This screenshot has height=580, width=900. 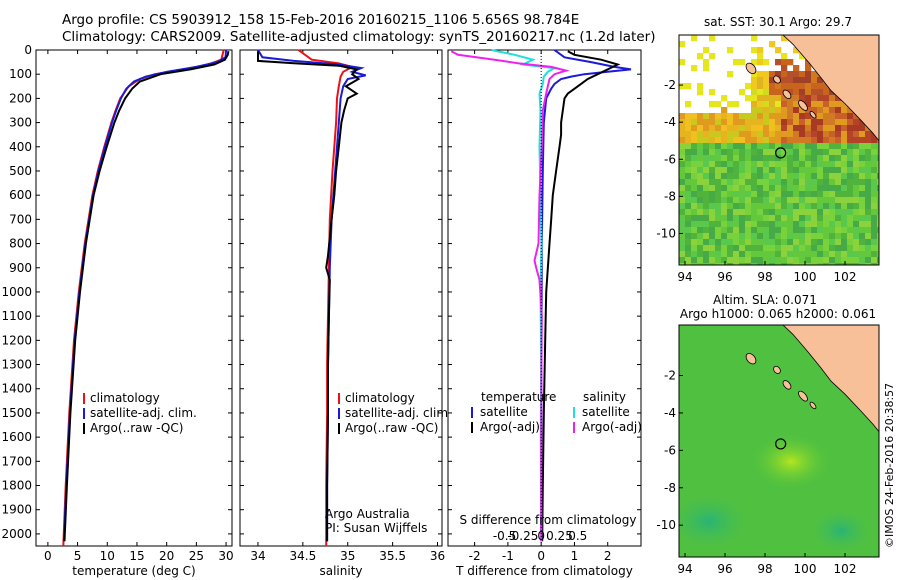 I want to click on x-tick-label: 10, so click(x=107, y=556).